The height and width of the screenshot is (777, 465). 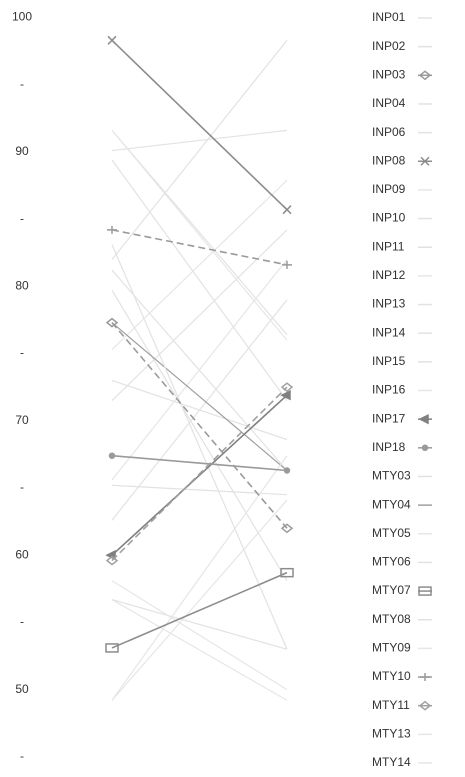 What do you see at coordinates (391, 562) in the screenshot?
I see `legend-label: MTY06` at bounding box center [391, 562].